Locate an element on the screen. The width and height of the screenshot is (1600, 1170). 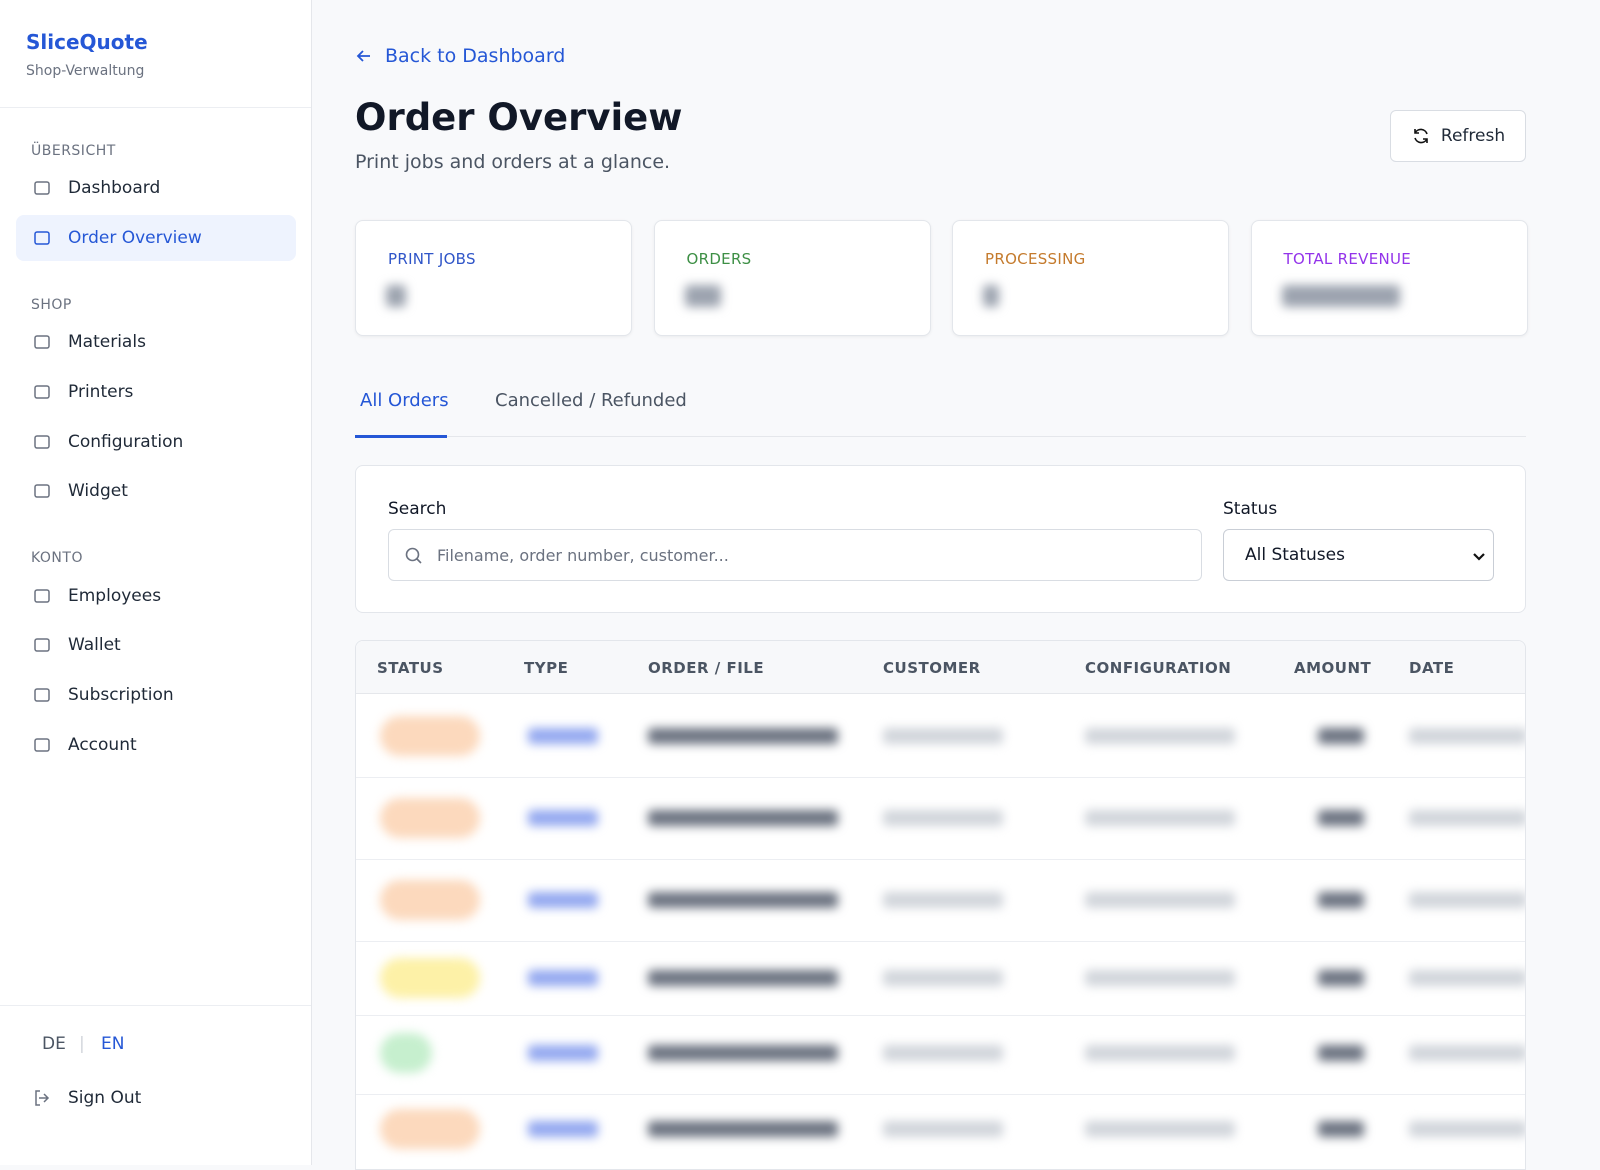
nav-item: Account is located at coordinates (156, 745).